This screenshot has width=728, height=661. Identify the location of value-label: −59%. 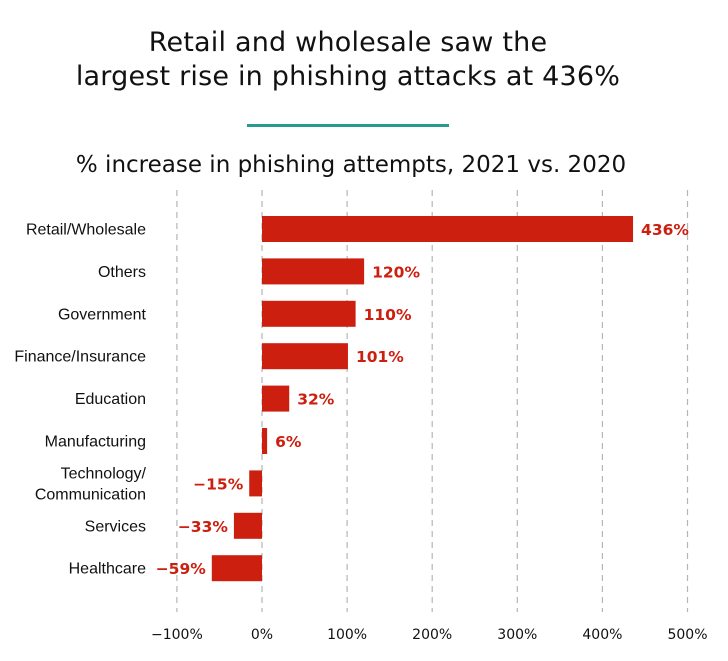
(181, 569).